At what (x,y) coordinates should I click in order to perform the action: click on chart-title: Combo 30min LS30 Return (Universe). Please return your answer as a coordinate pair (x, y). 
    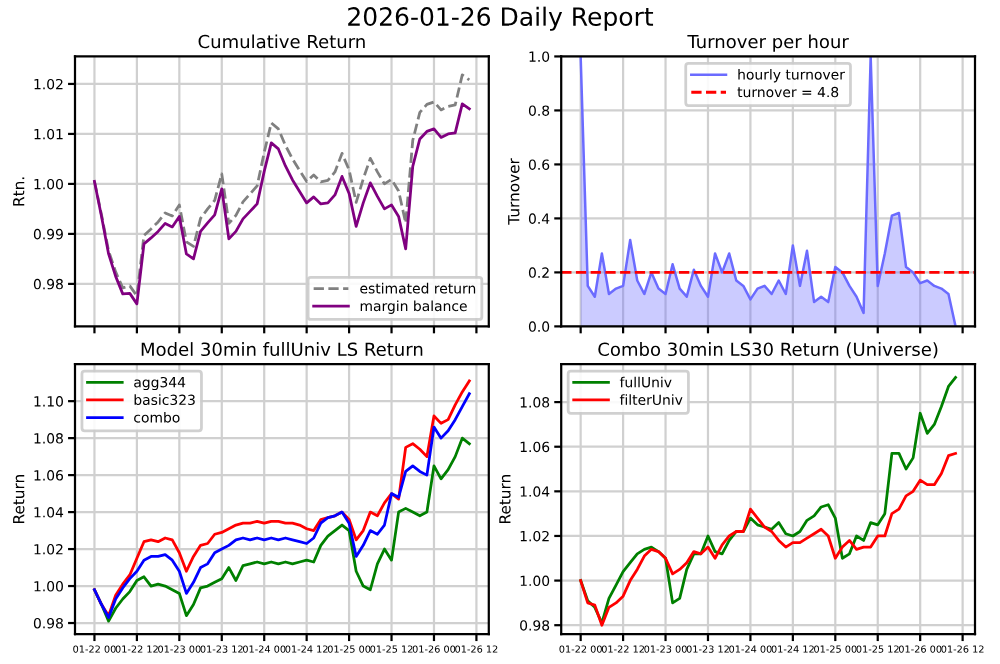
    Looking at the image, I should click on (768, 350).